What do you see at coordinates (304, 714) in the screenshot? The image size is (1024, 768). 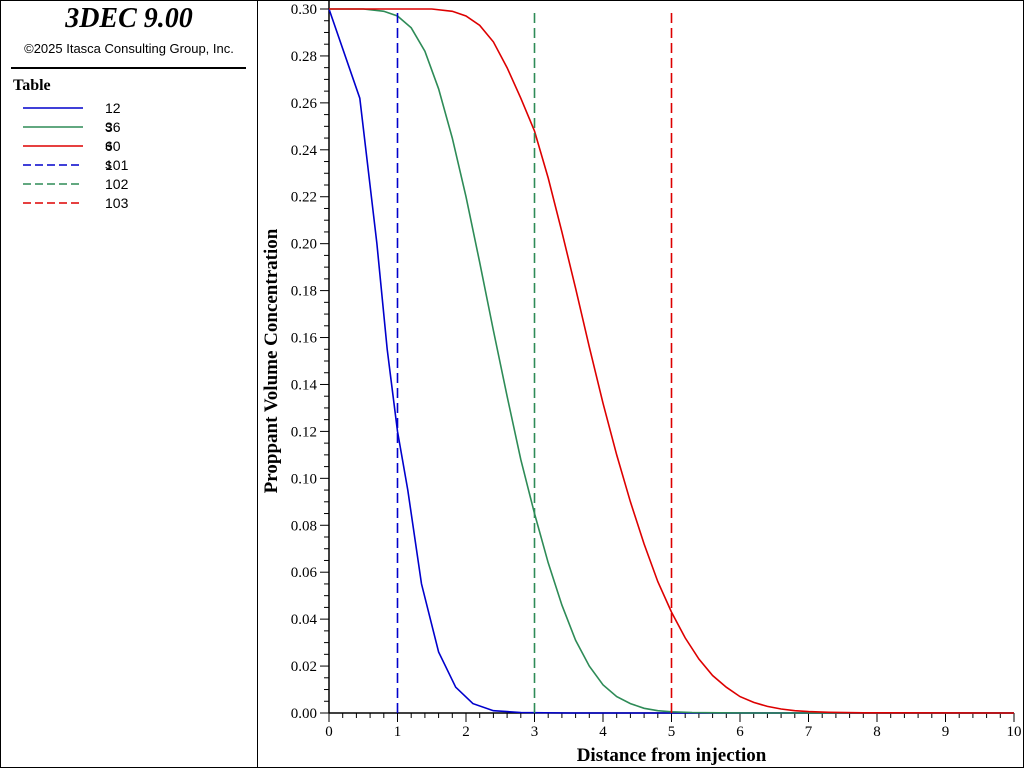 I see `y-tick-label: 0.00` at bounding box center [304, 714].